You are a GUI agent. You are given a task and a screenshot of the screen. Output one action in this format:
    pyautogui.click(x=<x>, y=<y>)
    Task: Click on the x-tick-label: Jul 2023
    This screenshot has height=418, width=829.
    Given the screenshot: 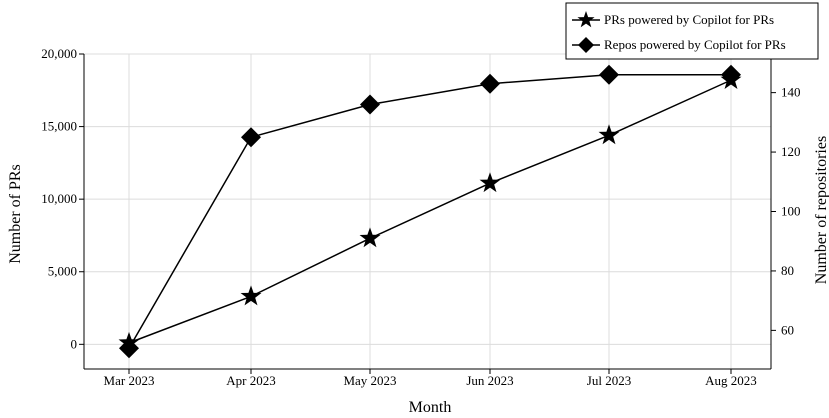 What is the action you would take?
    pyautogui.click(x=609, y=380)
    